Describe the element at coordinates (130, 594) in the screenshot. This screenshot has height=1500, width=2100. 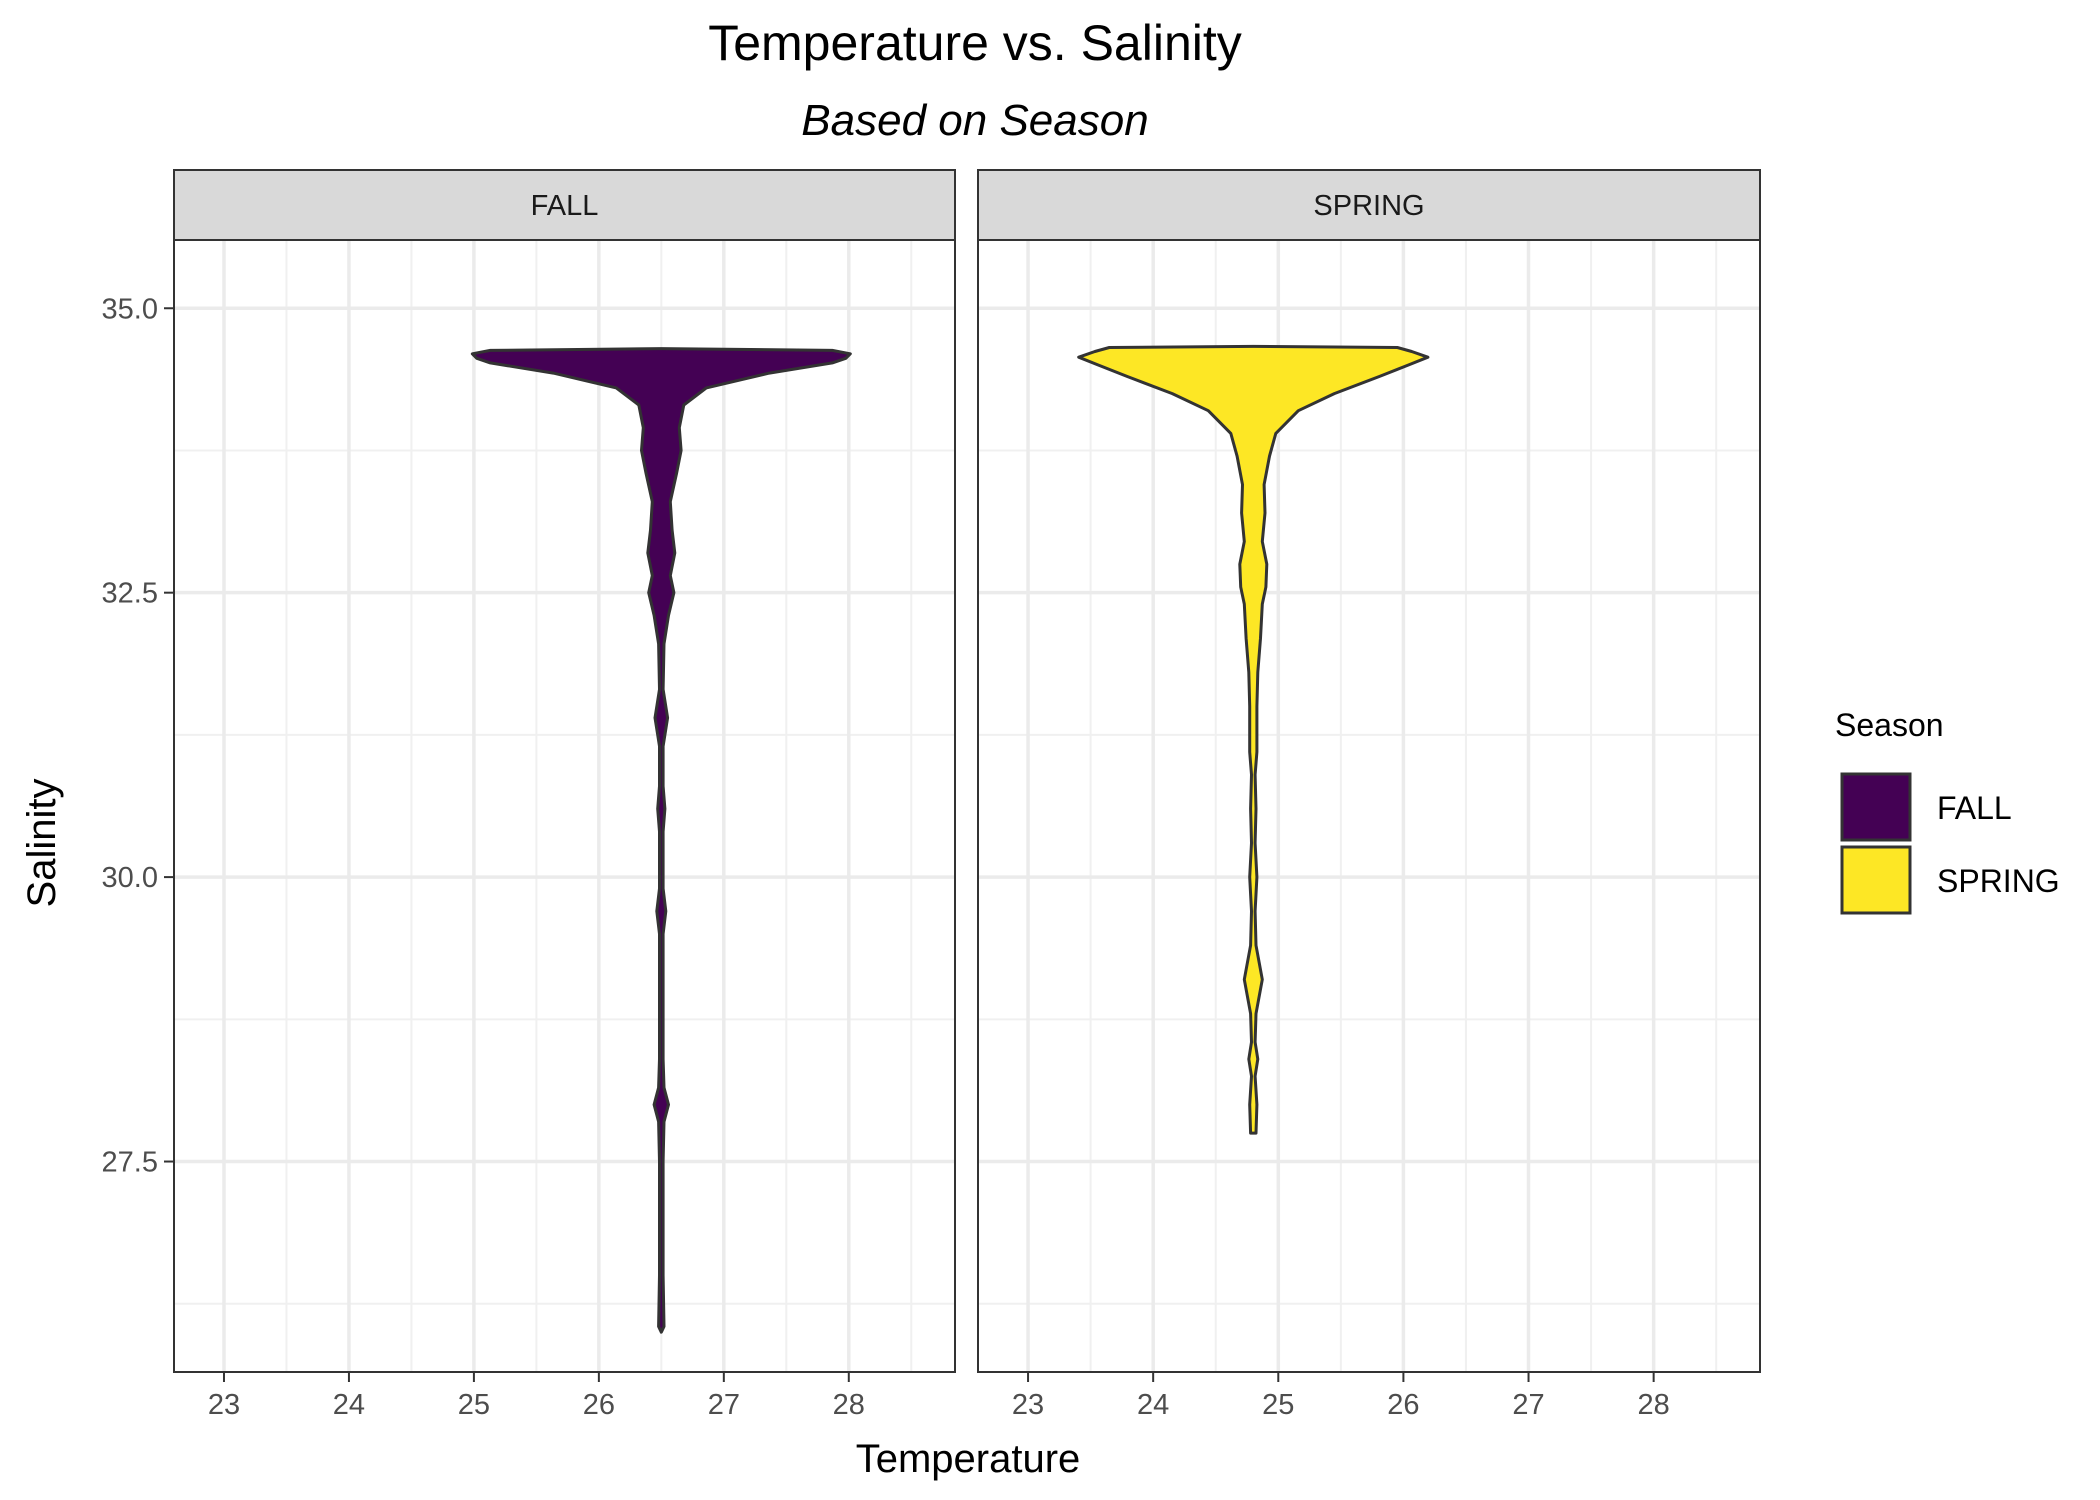
I see `y-tick-label: 32.5` at that location.